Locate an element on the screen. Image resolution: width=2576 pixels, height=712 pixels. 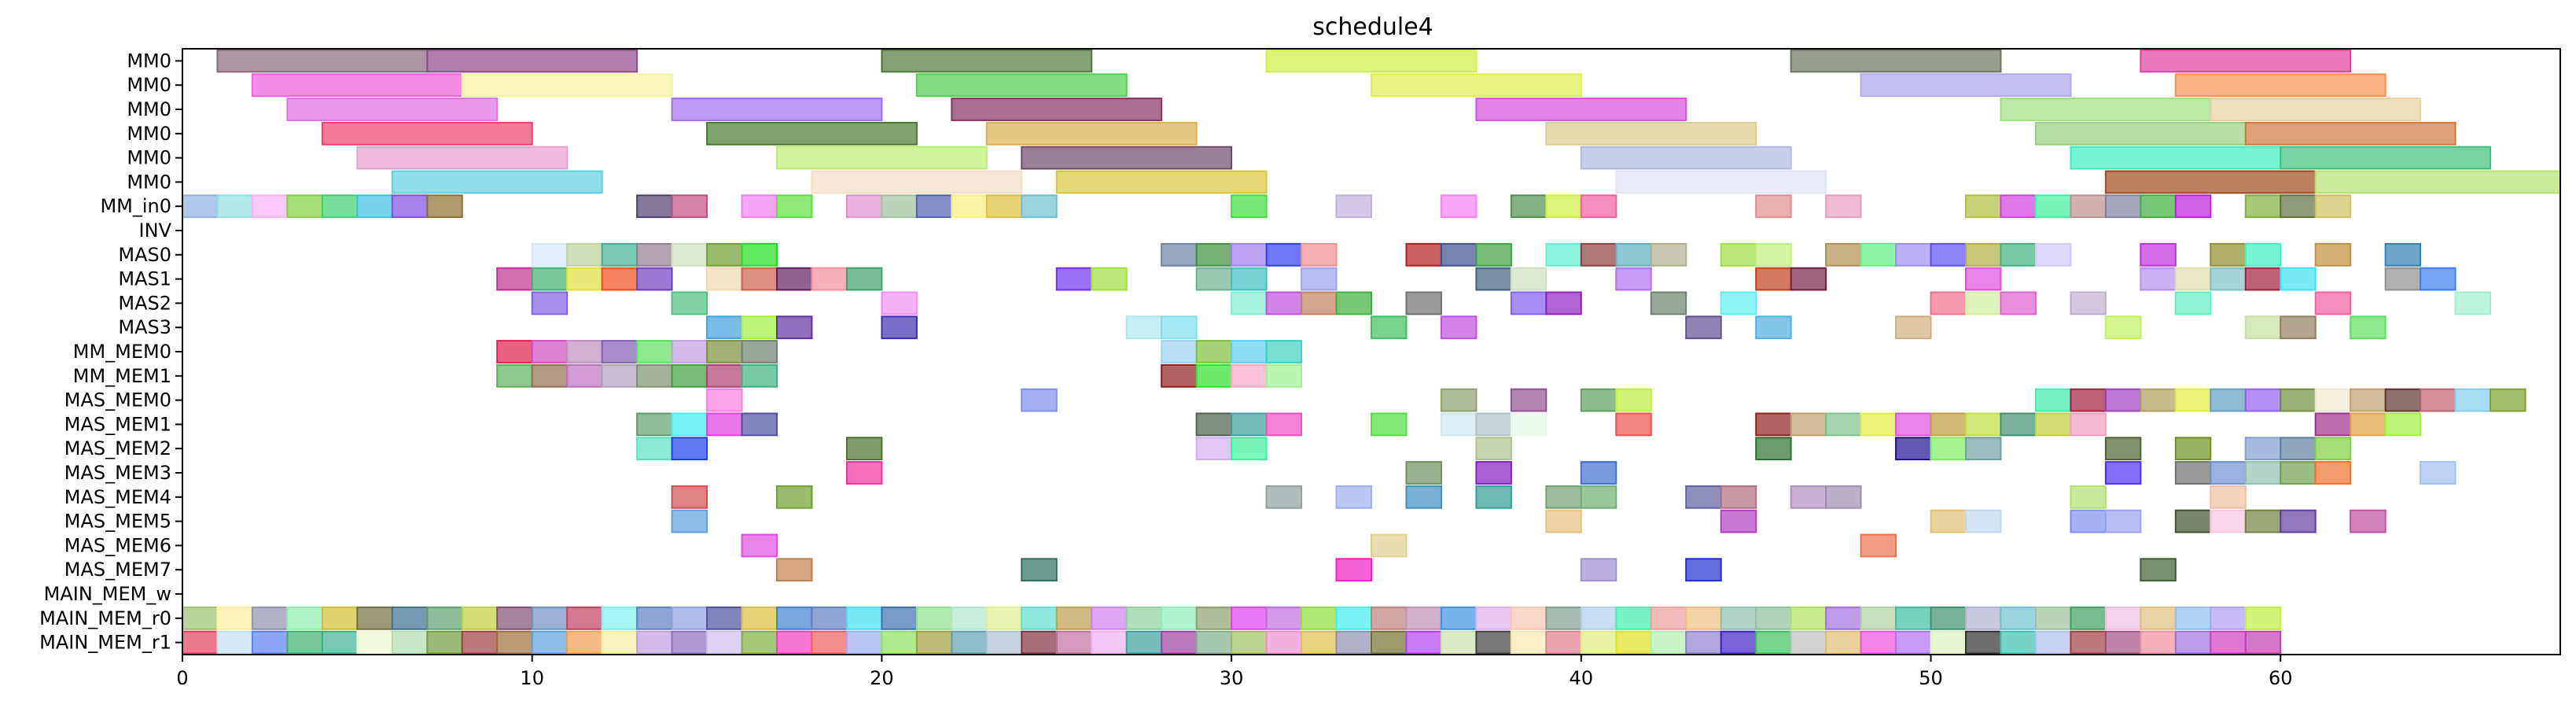
x-tick-label: 60 is located at coordinates (2281, 678).